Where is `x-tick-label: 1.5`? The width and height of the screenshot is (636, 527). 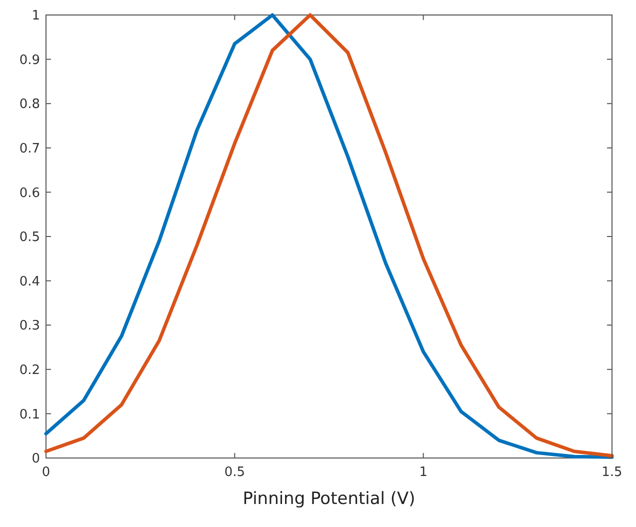
x-tick-label: 1.5 is located at coordinates (612, 472).